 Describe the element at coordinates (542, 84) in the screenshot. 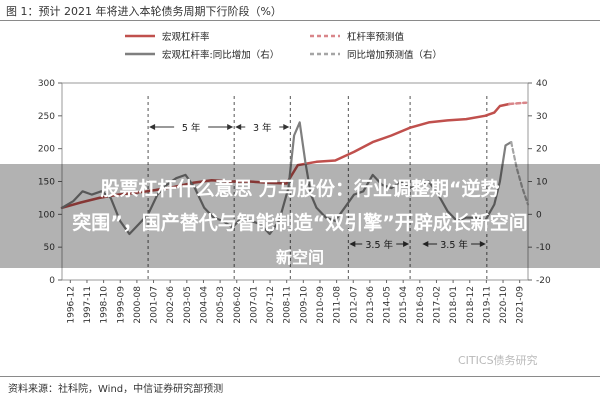

I see `right-axis-tick-label: 40` at that location.